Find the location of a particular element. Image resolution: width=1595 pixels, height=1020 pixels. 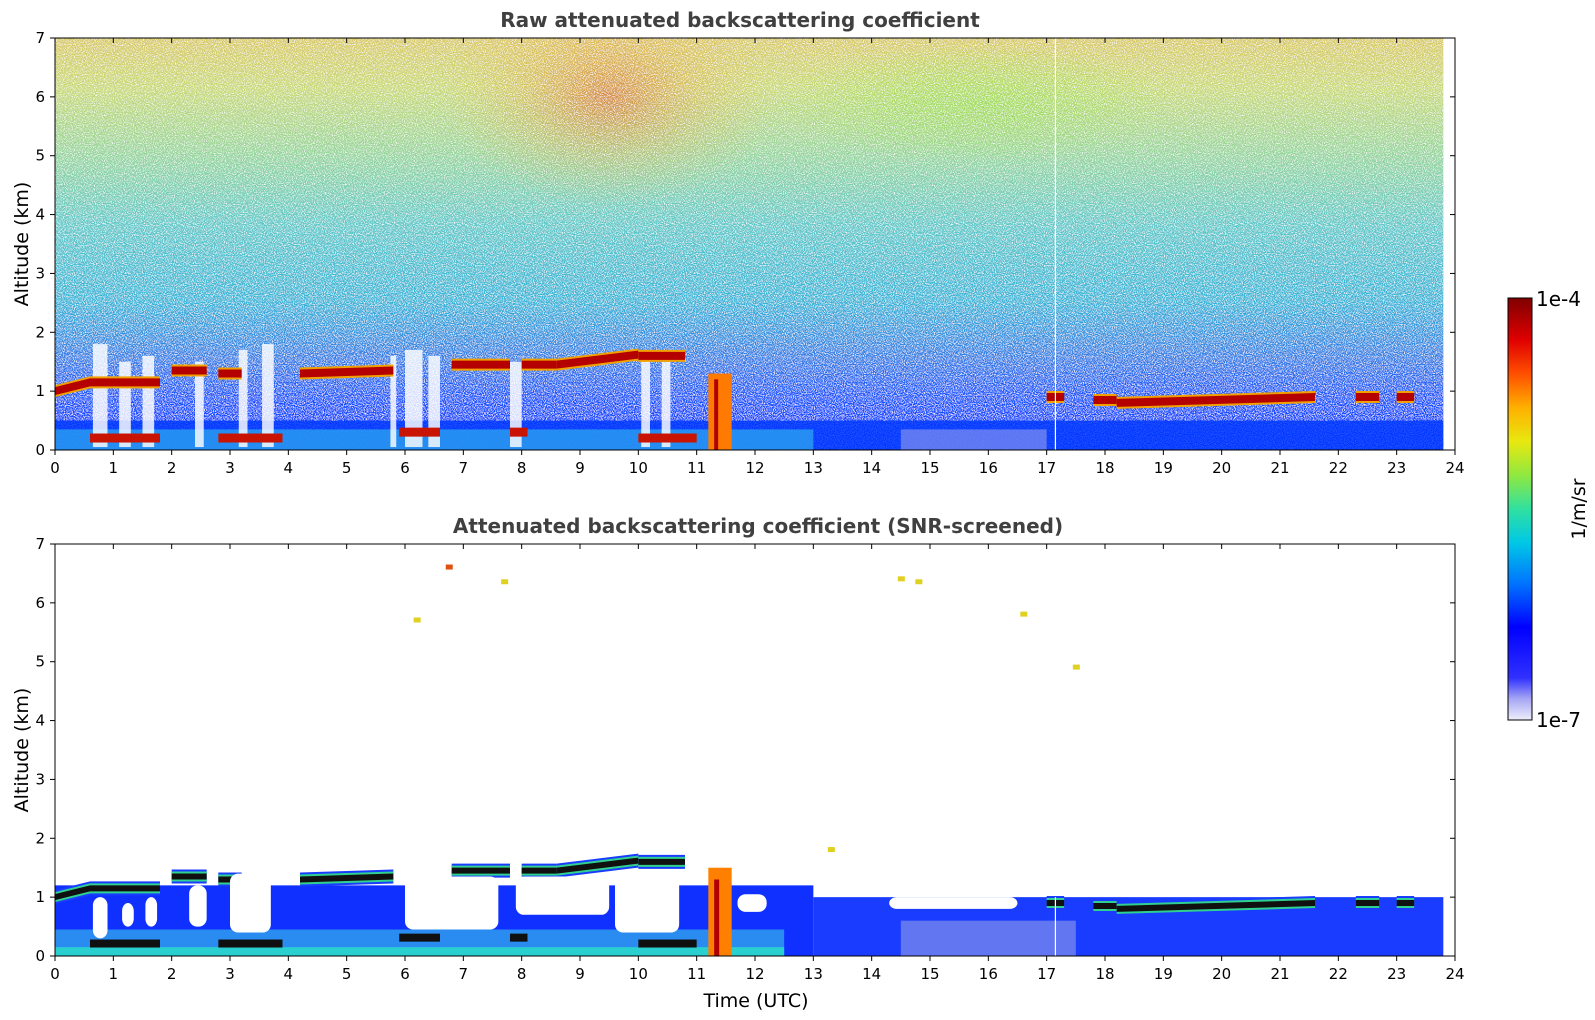

bot-xtick-label: 3 is located at coordinates (230, 974).